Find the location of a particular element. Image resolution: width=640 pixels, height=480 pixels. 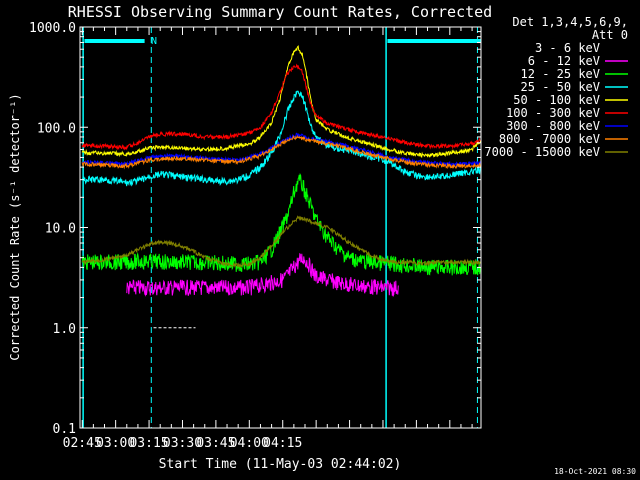

series-1-line is located at coordinates (262, 275).